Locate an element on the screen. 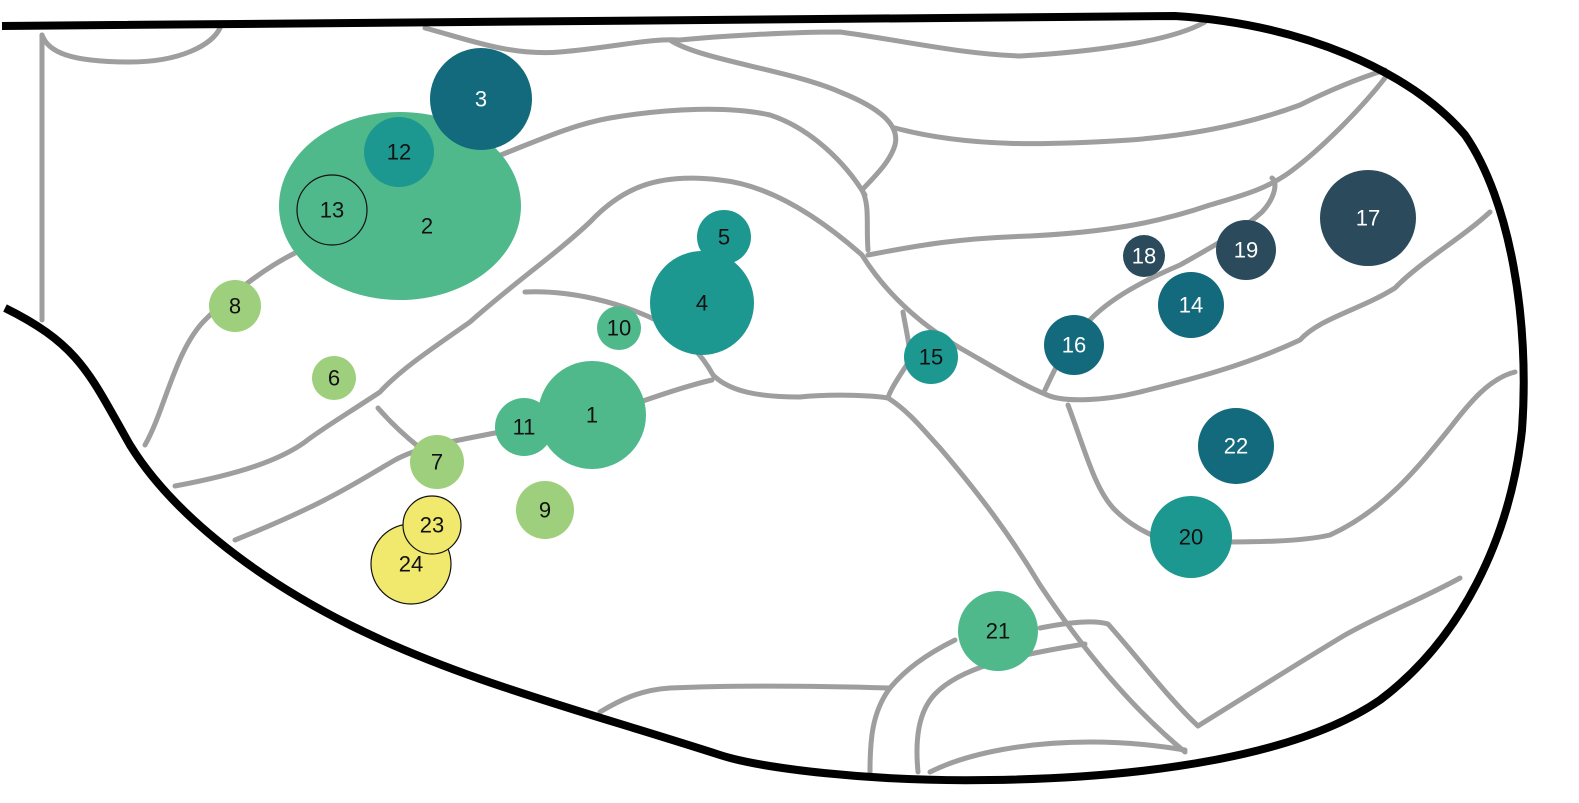 Image resolution: width=1579 pixels, height=803 pixels. node-10-label: 10 is located at coordinates (619, 328).